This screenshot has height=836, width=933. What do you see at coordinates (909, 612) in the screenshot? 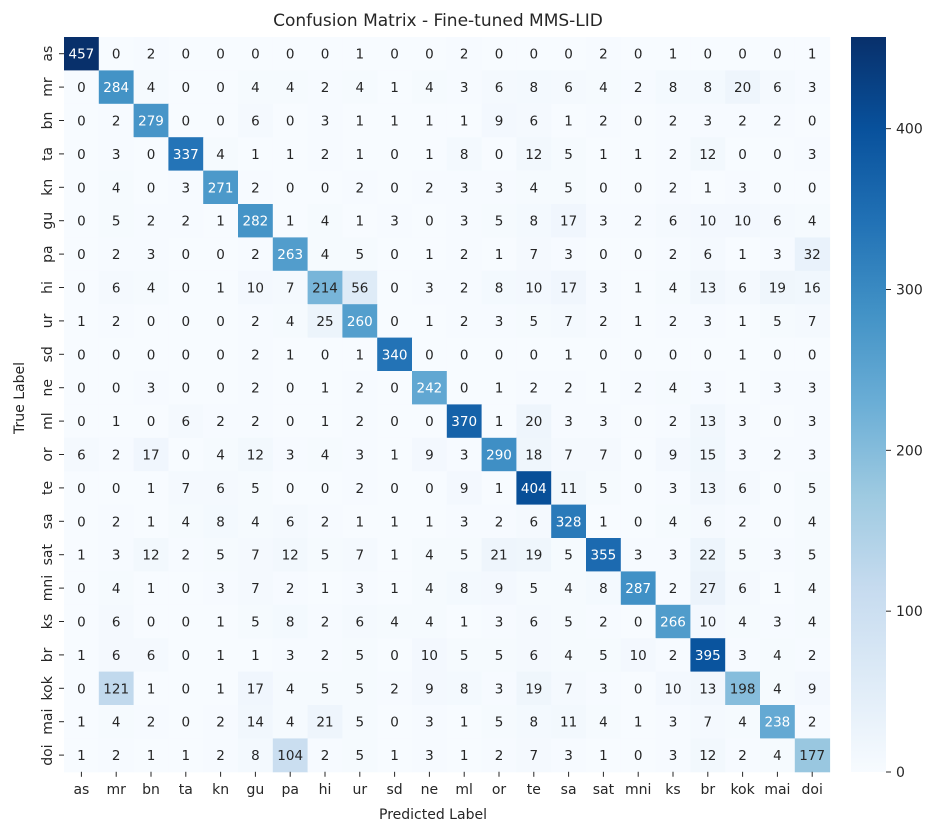
I see `colorbar-tick-label: 100` at bounding box center [909, 612].